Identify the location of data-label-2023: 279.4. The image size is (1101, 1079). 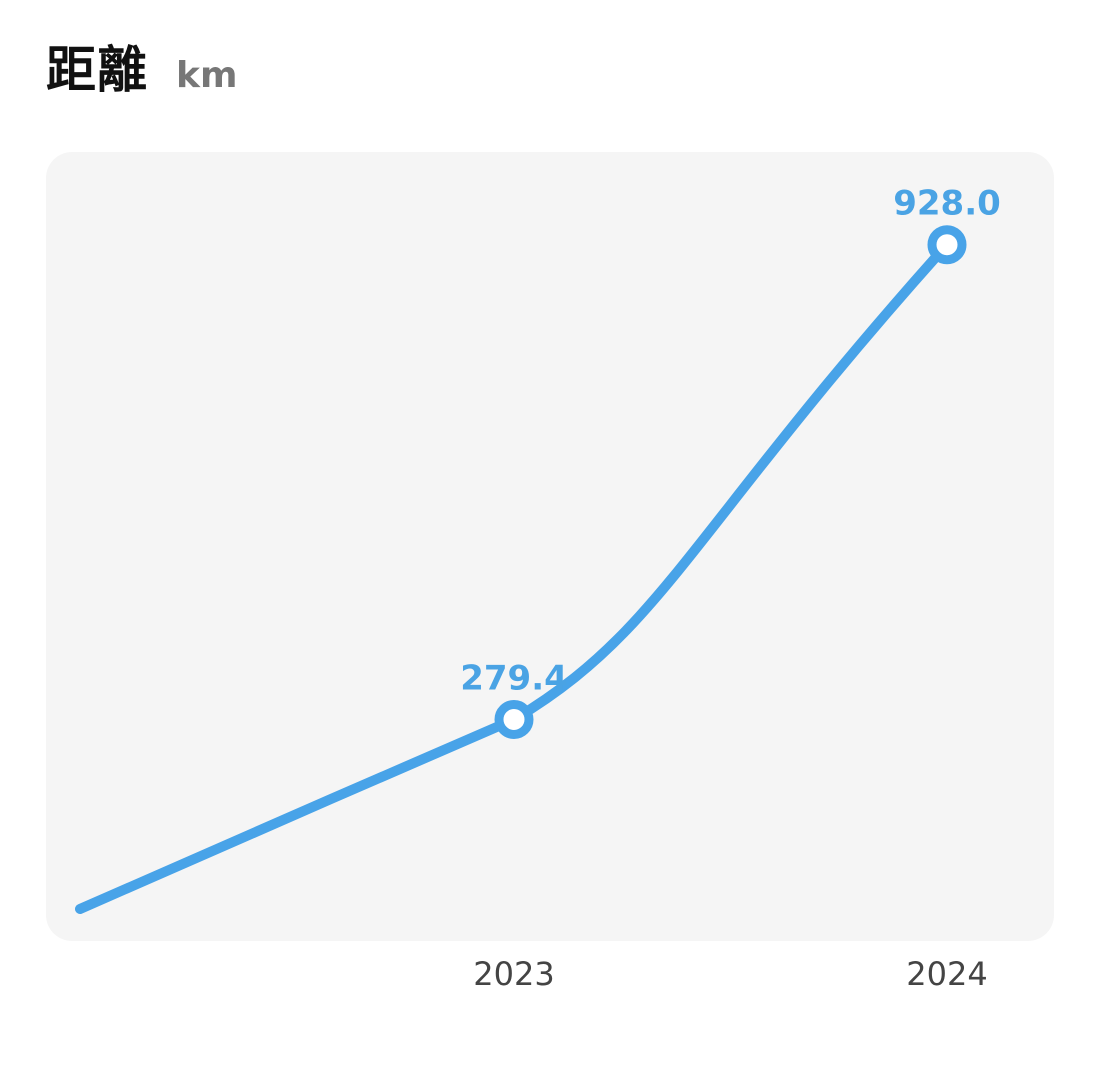
(514, 678).